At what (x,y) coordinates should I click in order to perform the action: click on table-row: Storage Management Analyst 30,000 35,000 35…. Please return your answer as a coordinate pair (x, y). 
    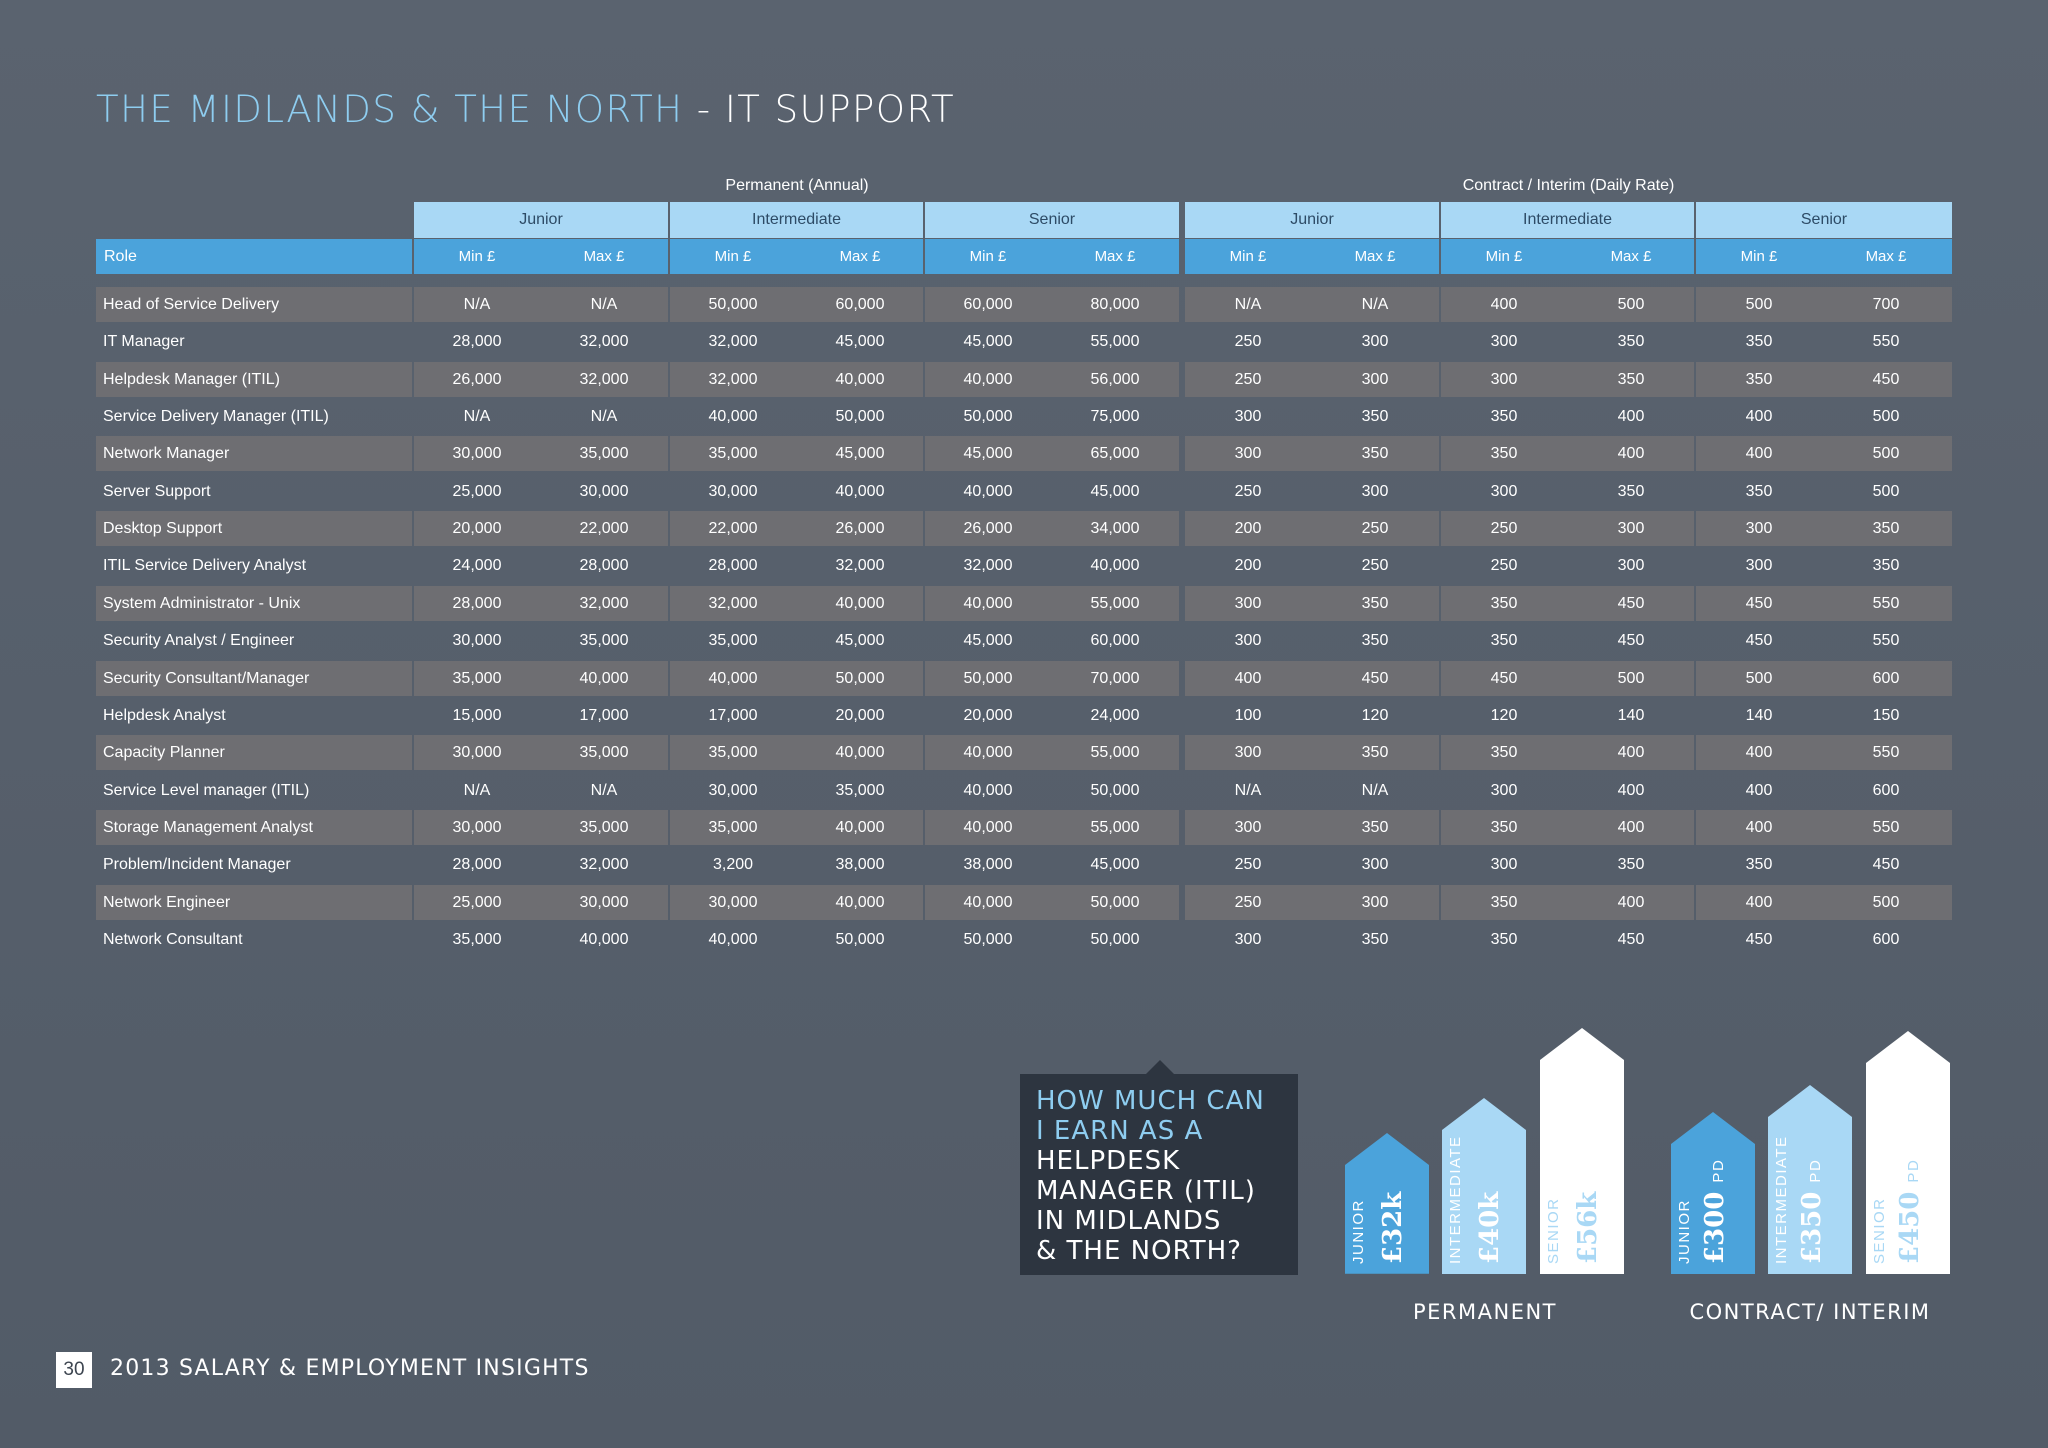
    Looking at the image, I should click on (1024, 827).